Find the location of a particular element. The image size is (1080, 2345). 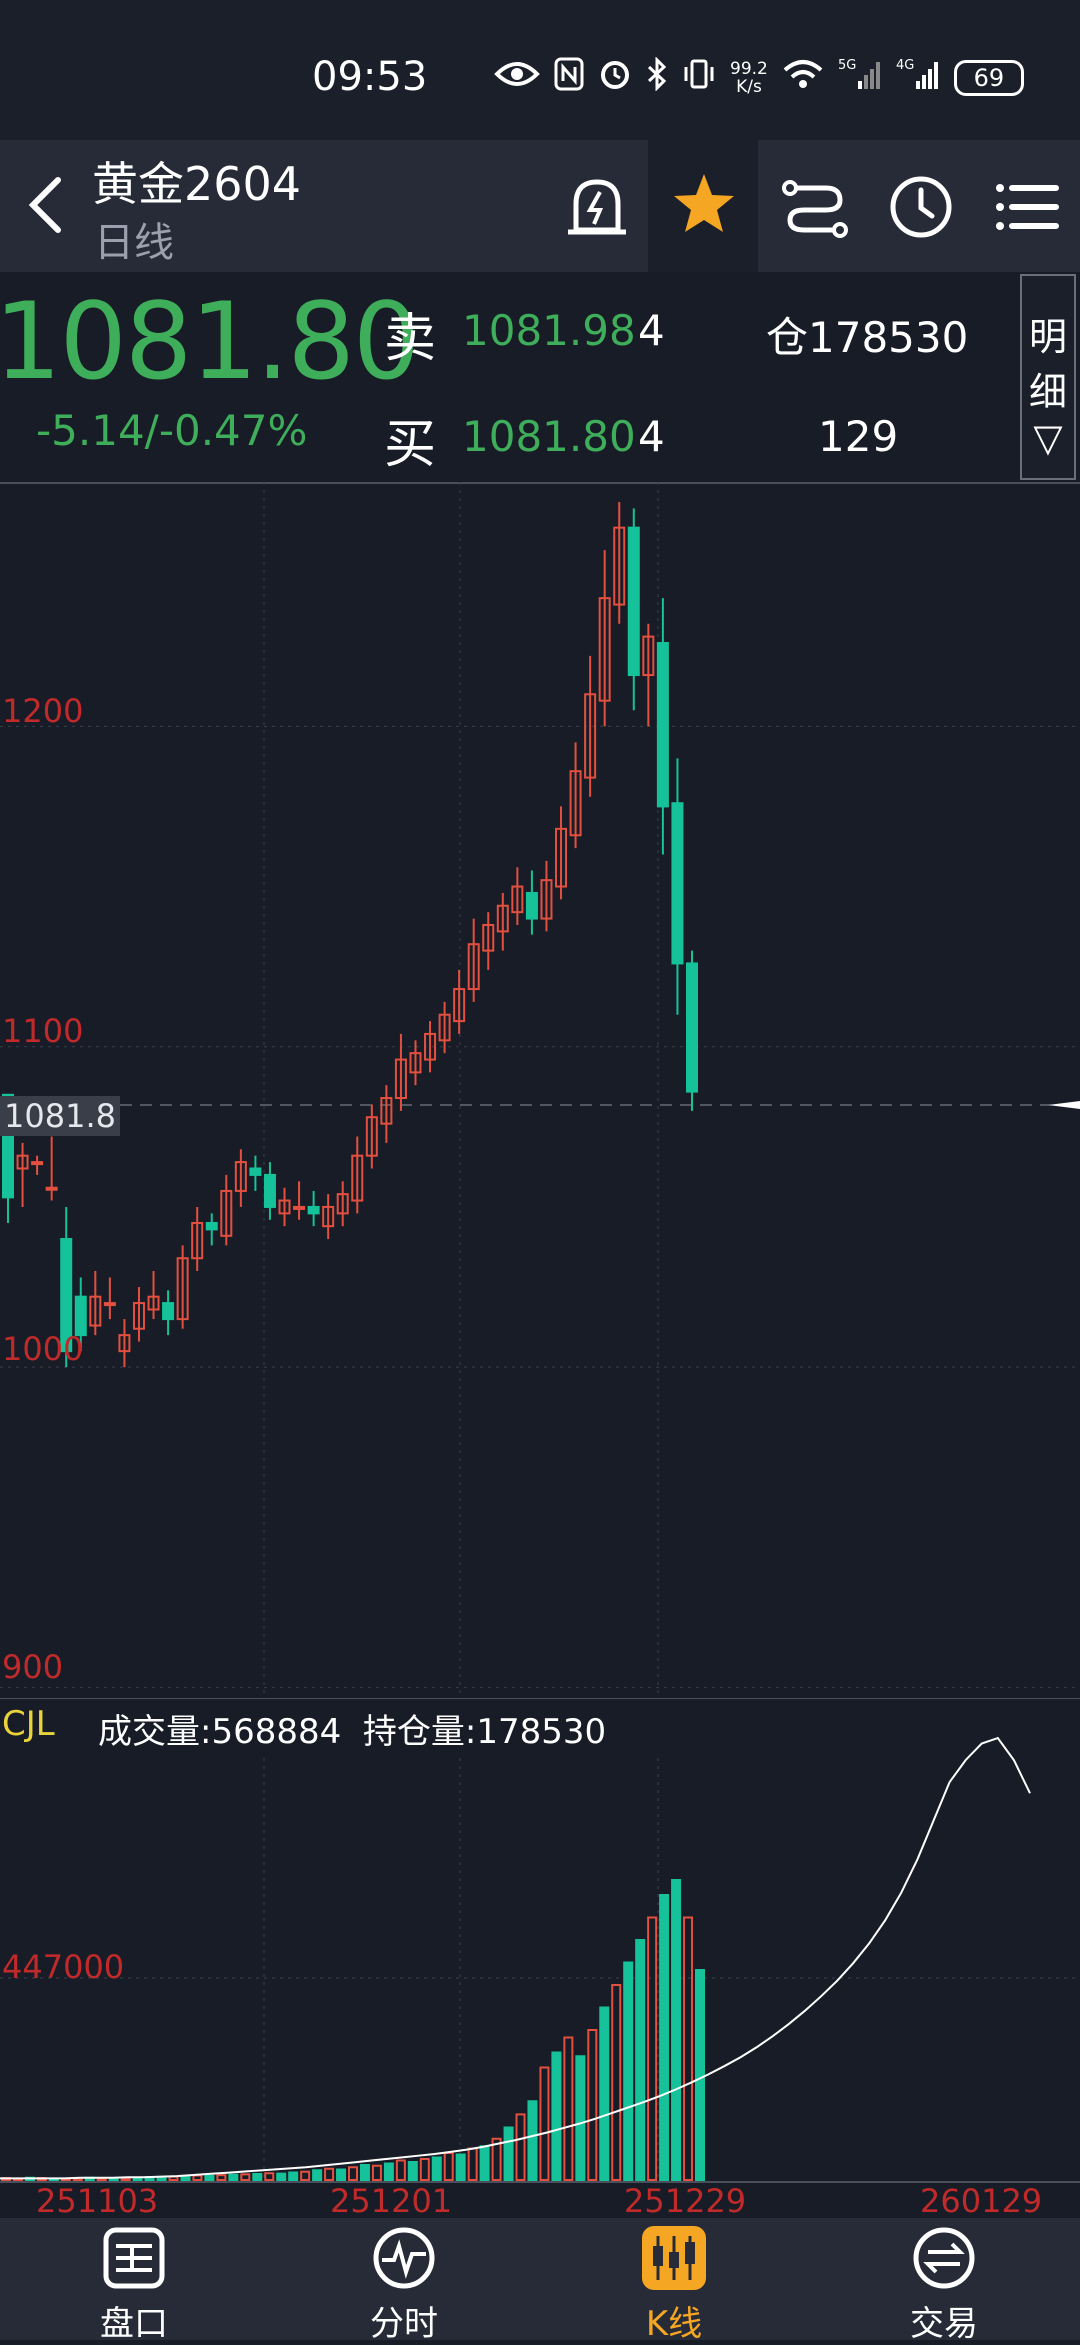

back-button is located at coordinates (48, 205).